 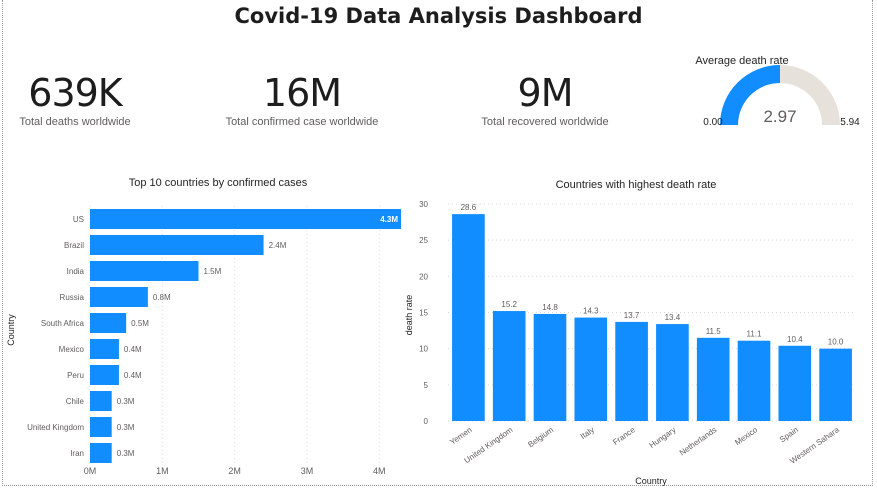 What do you see at coordinates (90, 471) in the screenshot?
I see `x-tick-label: 0M` at bounding box center [90, 471].